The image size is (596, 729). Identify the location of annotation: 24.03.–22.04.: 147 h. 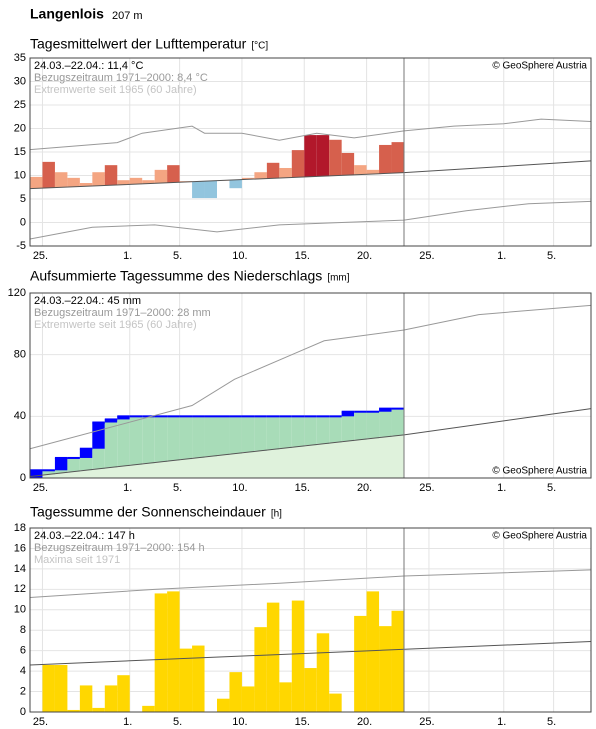
(84, 536).